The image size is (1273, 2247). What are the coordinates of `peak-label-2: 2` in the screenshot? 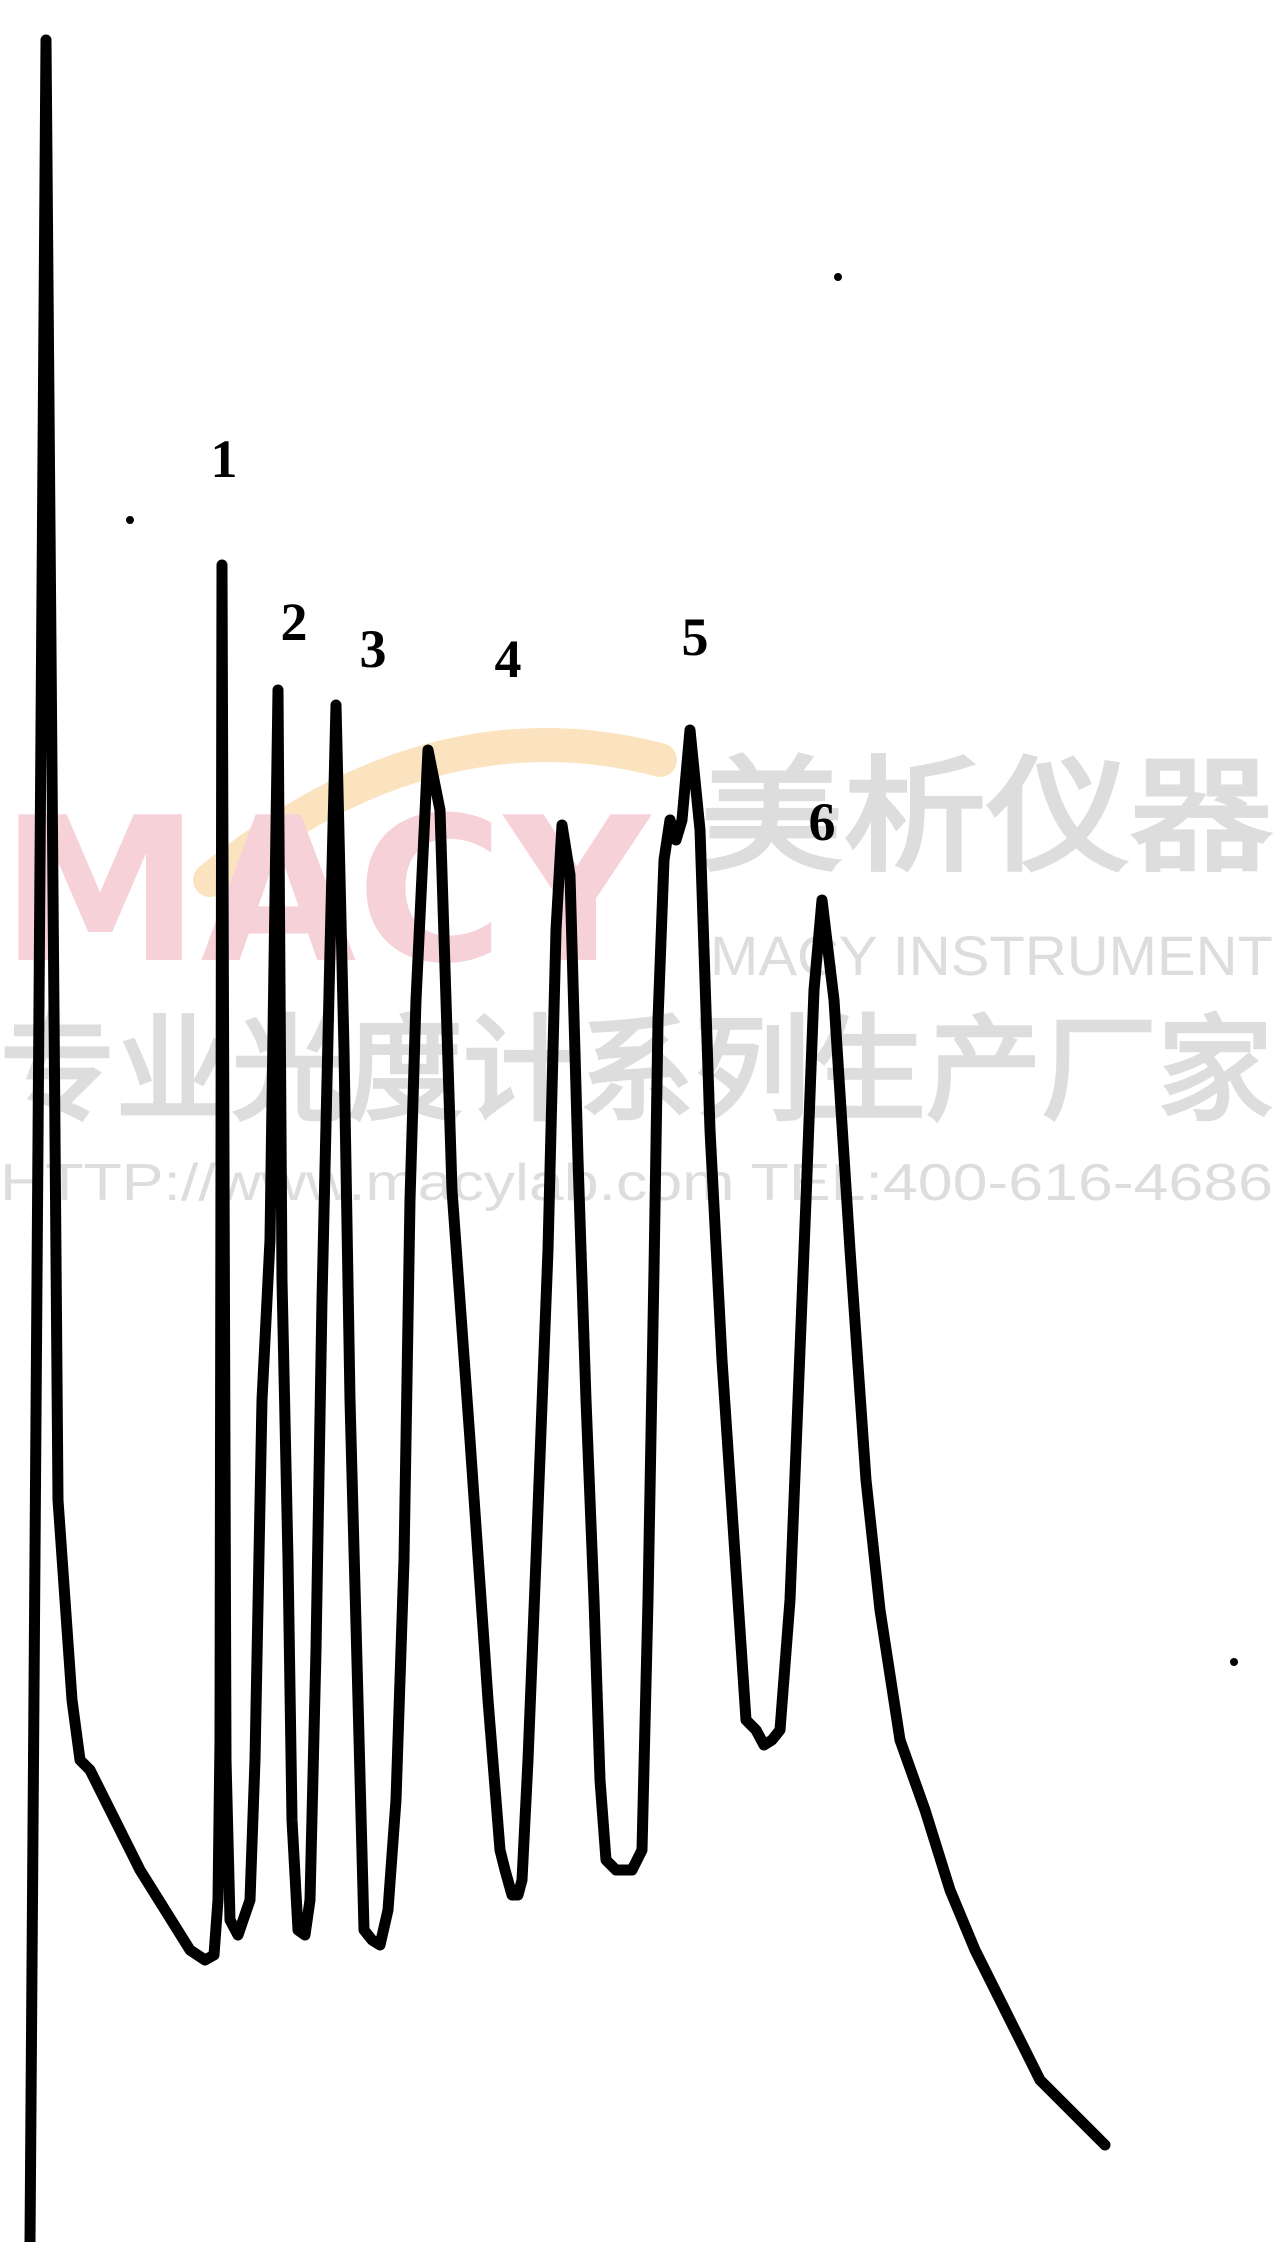 It's located at (294, 622).